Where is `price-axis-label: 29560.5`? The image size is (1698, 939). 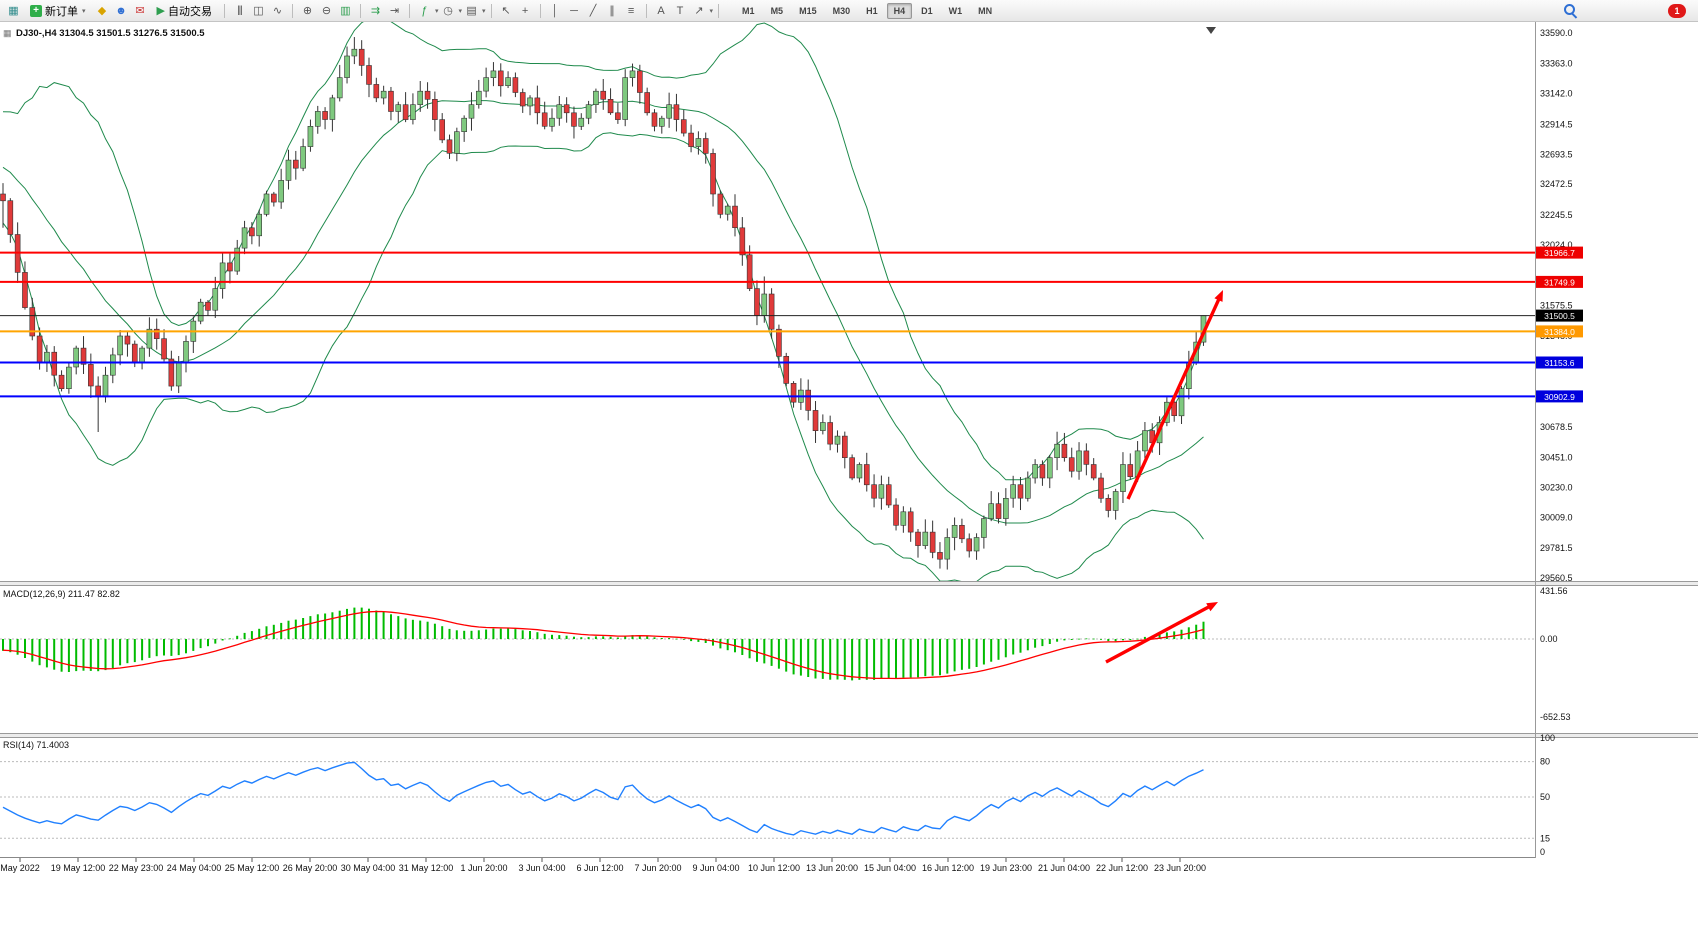 price-axis-label: 29560.5 is located at coordinates (1556, 578).